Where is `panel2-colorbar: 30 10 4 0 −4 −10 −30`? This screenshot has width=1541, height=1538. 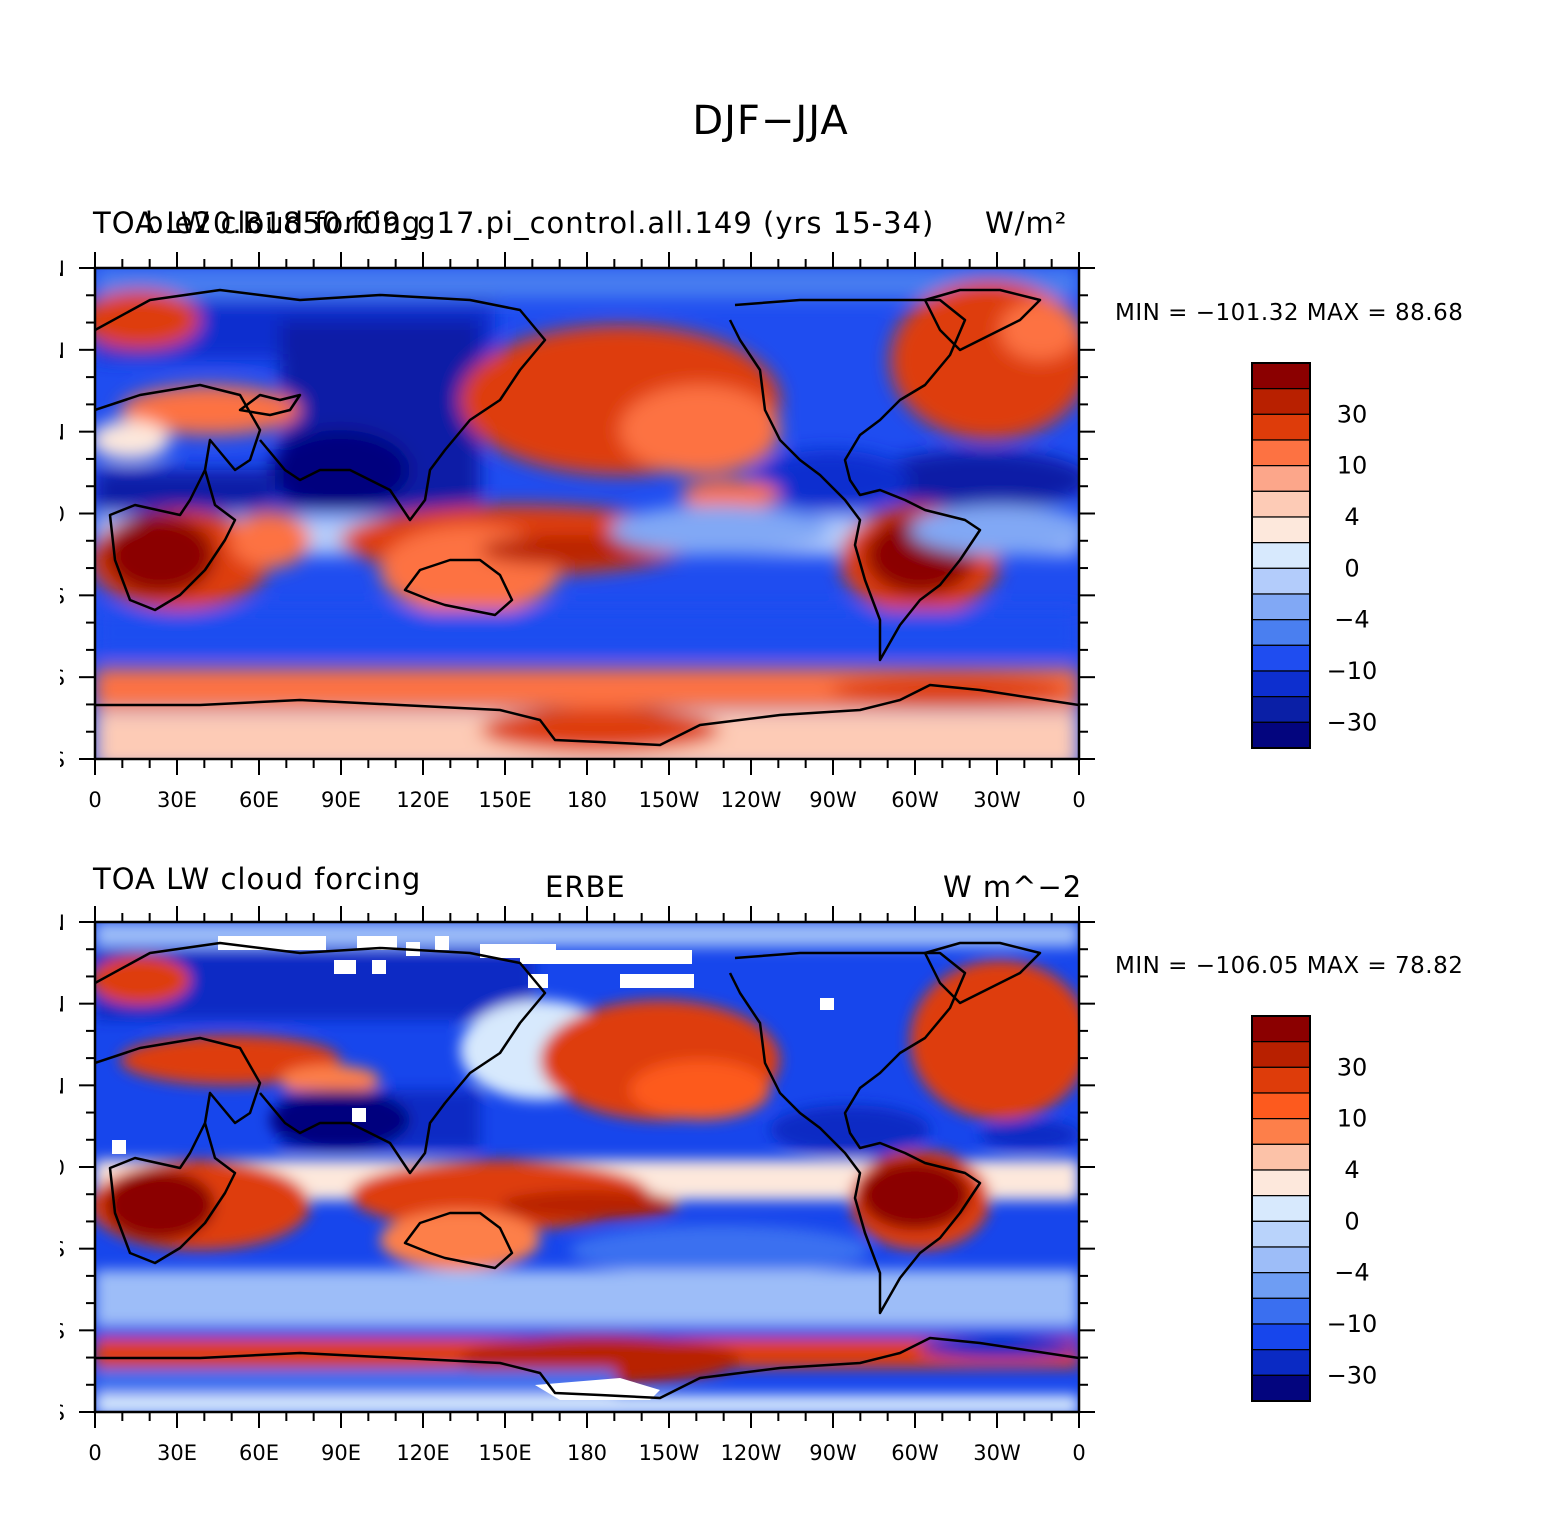 panel2-colorbar: 30 10 4 0 −4 −10 −30 is located at coordinates (1314, 1208).